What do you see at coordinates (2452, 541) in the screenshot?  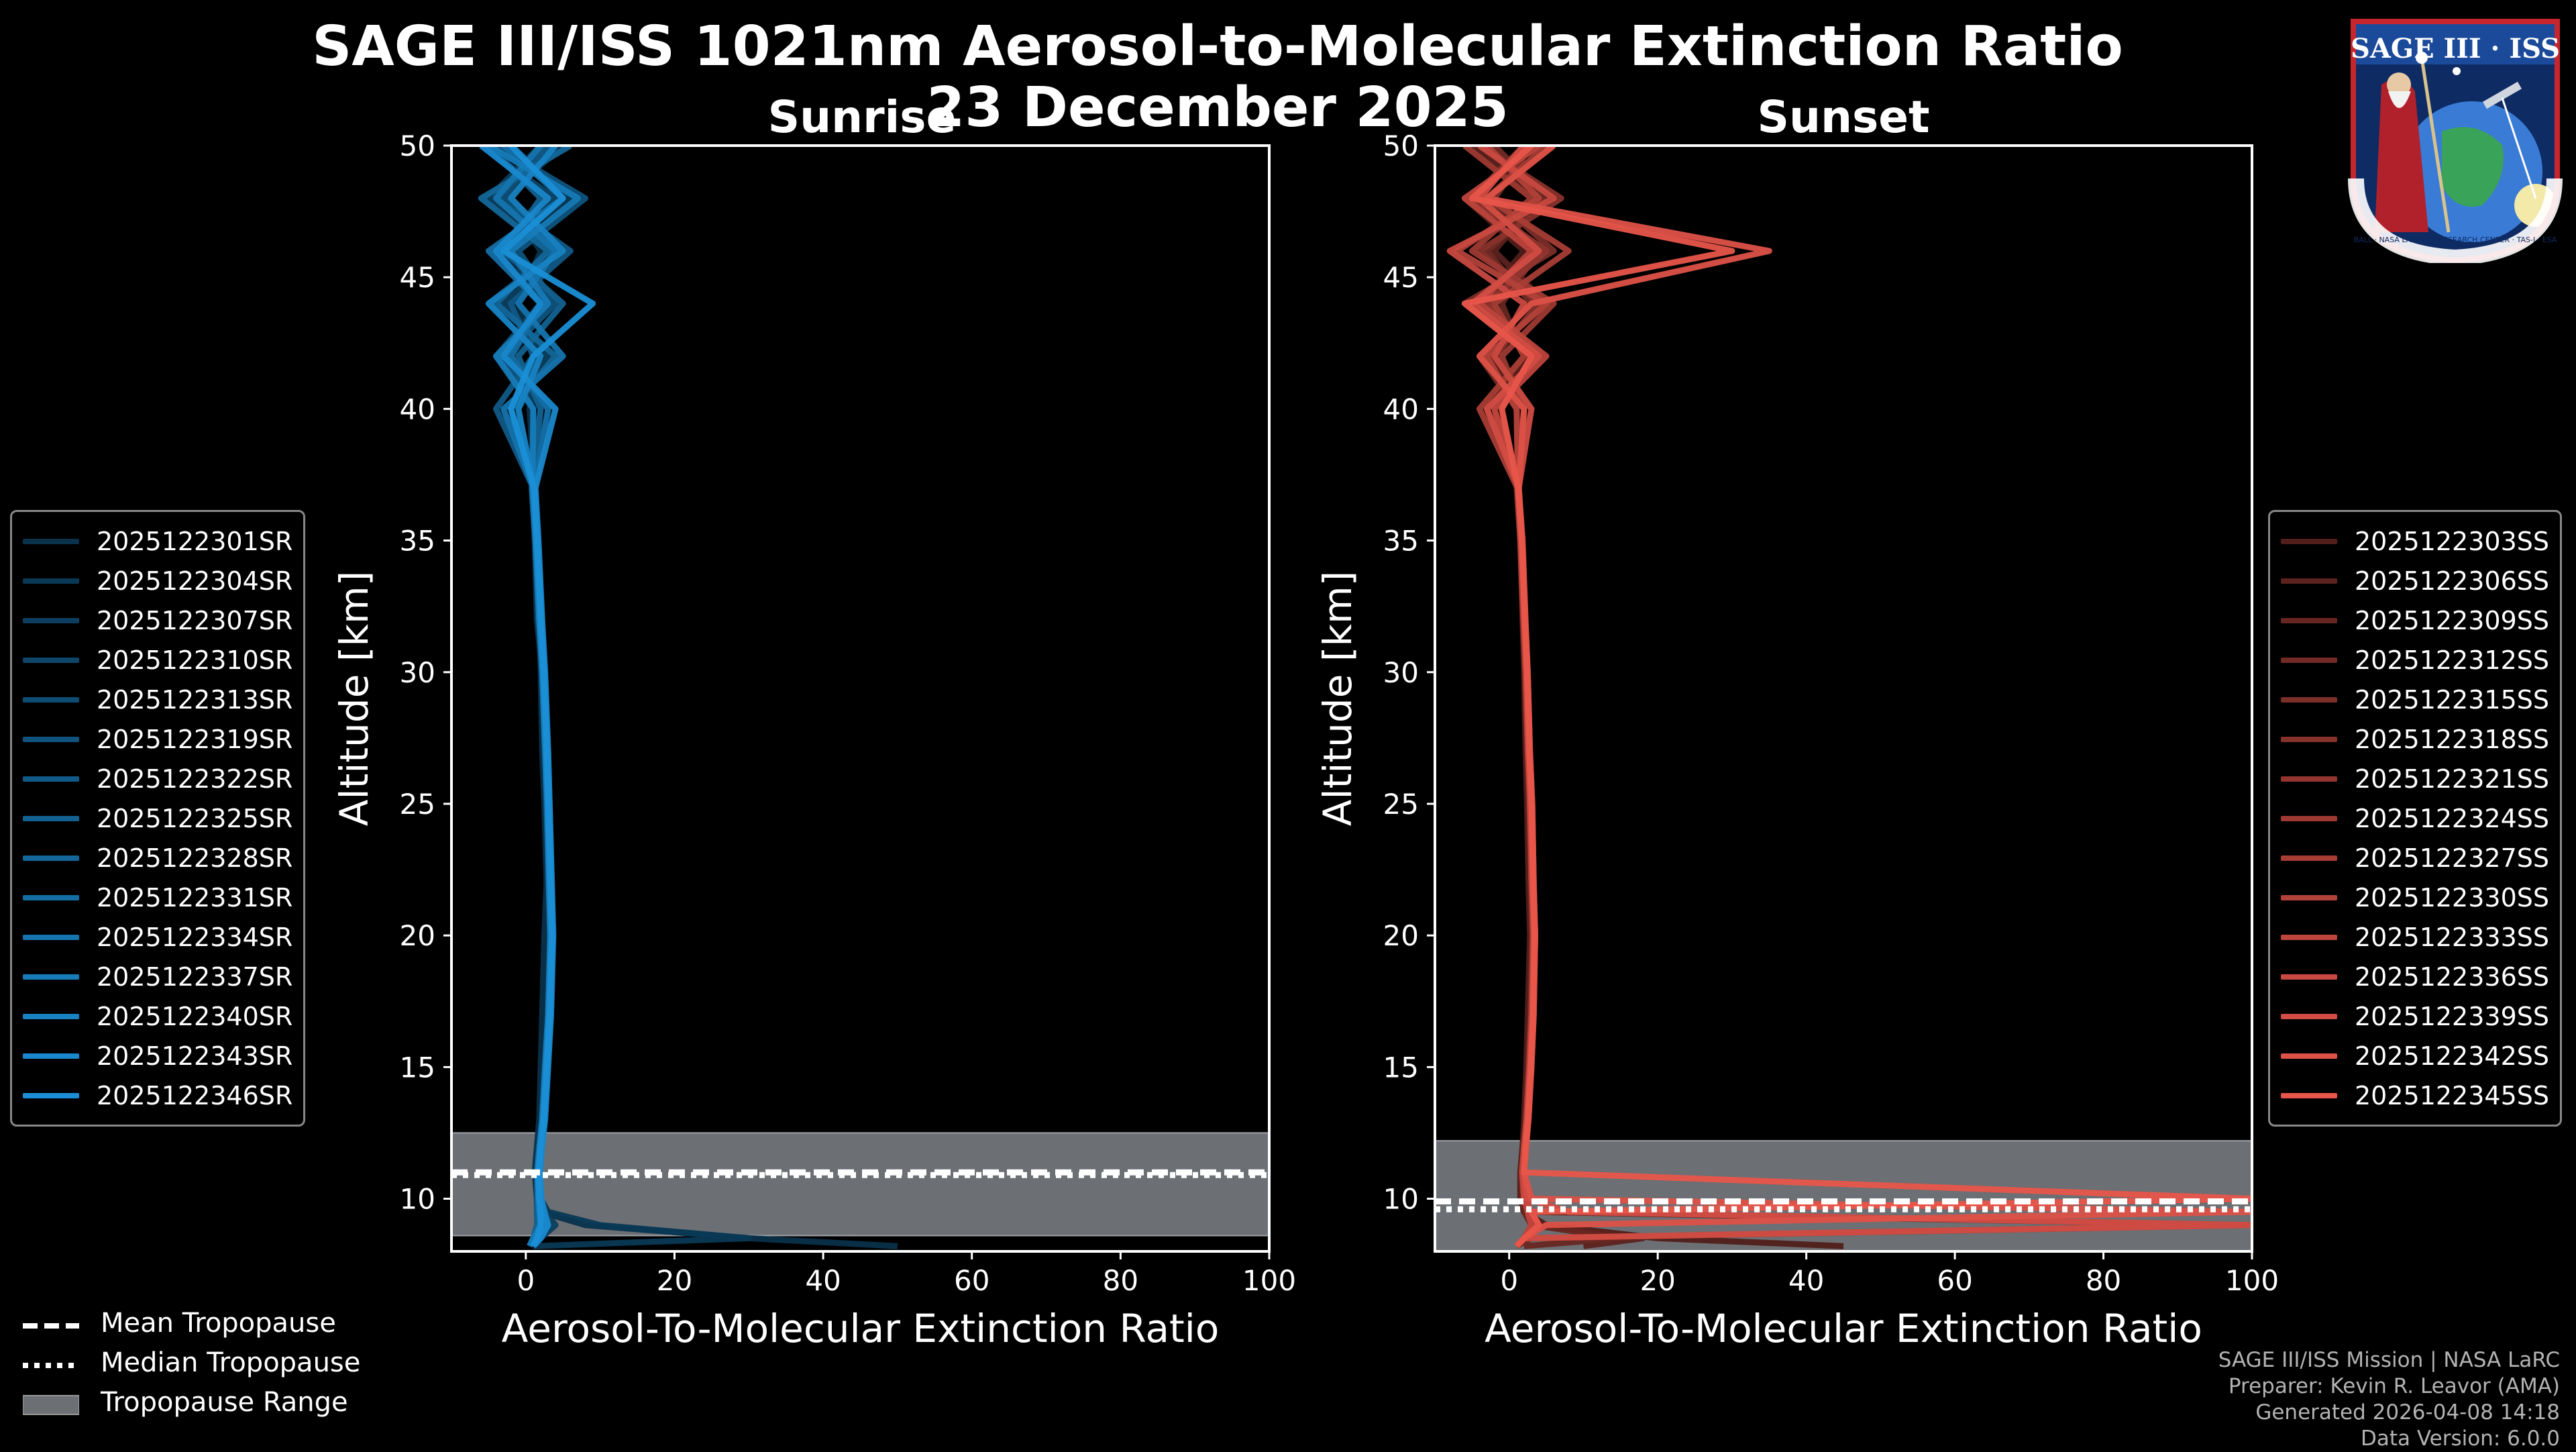 I see `legend-label: 2025122303SS` at bounding box center [2452, 541].